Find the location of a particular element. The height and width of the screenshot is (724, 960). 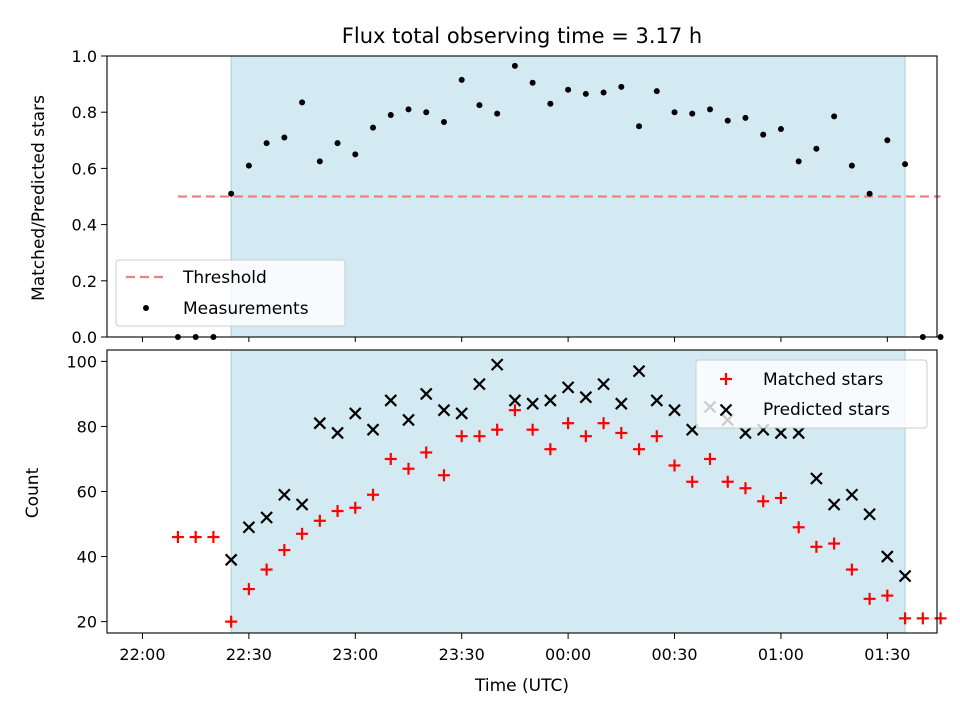

y-axis-label-count: Count is located at coordinates (33, 492).